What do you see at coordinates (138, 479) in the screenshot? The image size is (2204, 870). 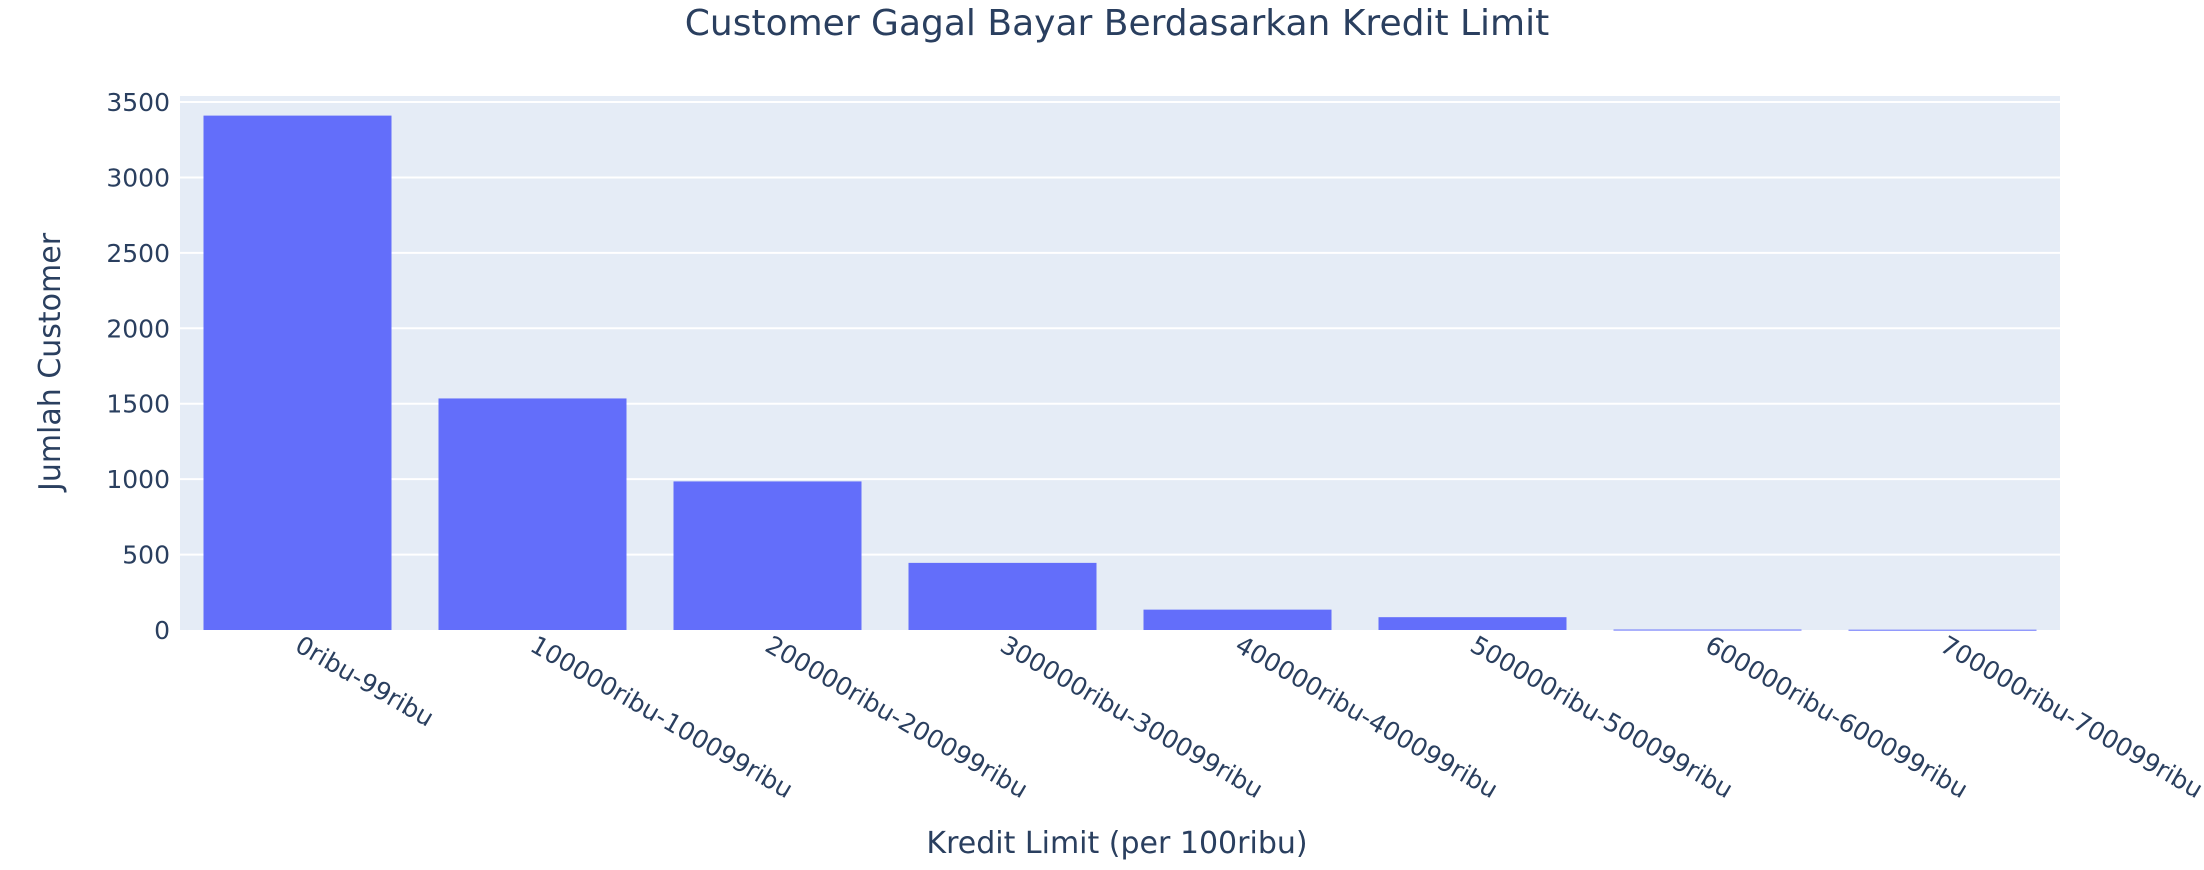 I see `y-tick-label: 1000` at bounding box center [138, 479].